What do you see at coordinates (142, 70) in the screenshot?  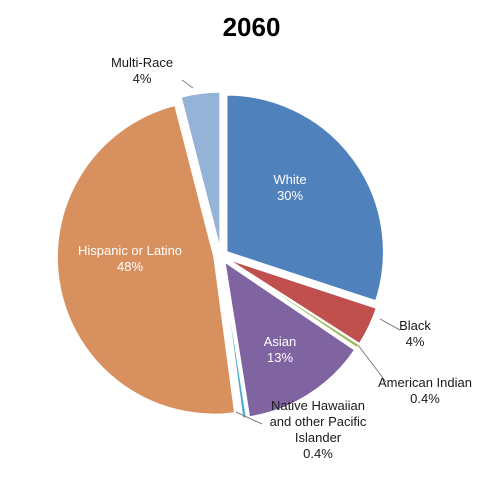 I see `data-label-multi-race: Multi-Race 4%` at bounding box center [142, 70].